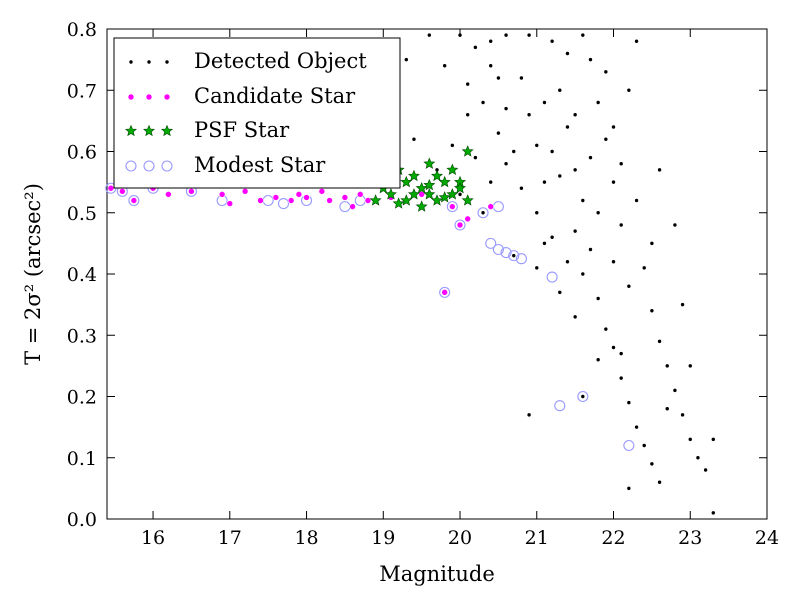  Describe the element at coordinates (82, 336) in the screenshot. I see `y-tick-label: 0.3` at that location.